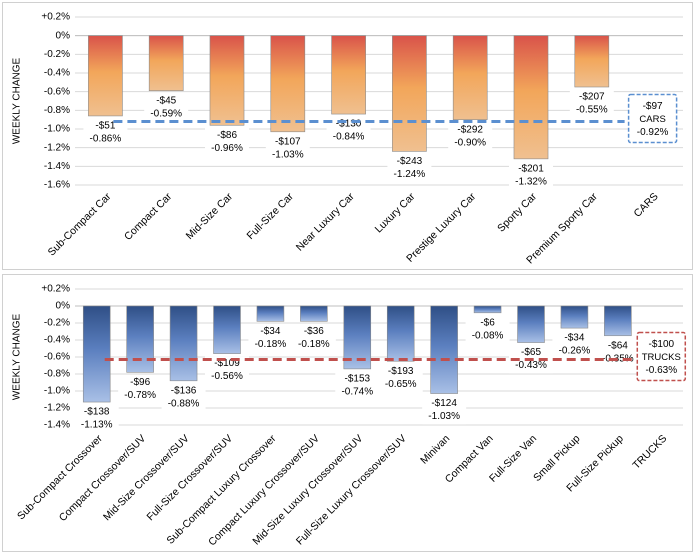 The image size is (697, 555). What do you see at coordinates (325, 221) in the screenshot?
I see `category-label-near-luxury-car: Near Luxury Car` at bounding box center [325, 221].